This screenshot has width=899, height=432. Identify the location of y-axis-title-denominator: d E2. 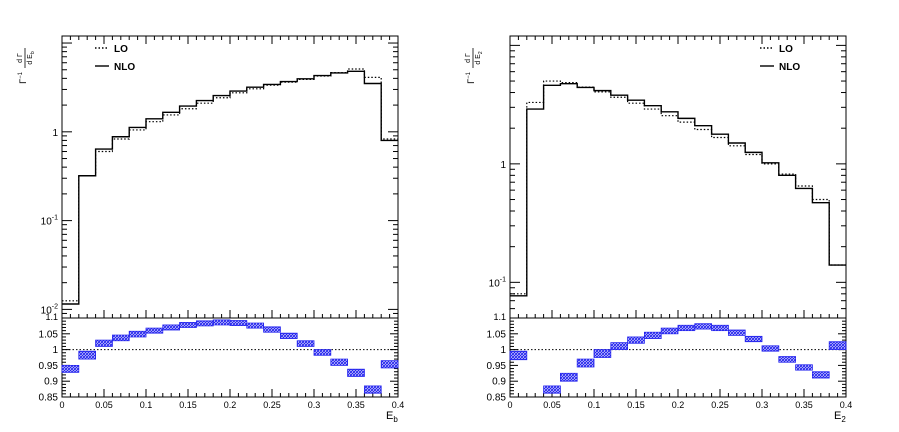
(479, 58).